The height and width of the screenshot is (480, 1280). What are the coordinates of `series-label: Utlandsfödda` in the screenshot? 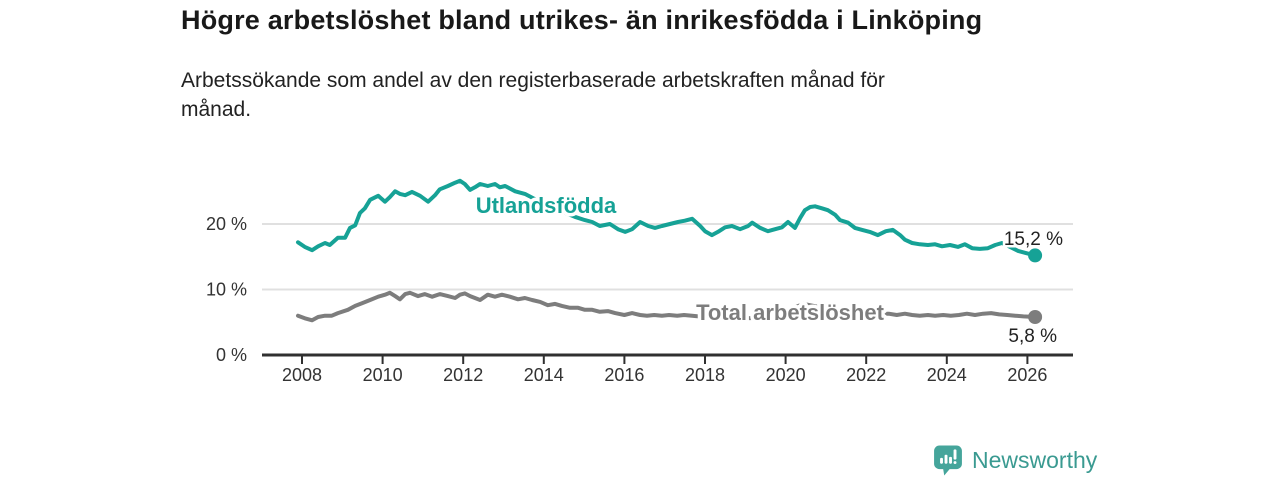 It's located at (546, 205).